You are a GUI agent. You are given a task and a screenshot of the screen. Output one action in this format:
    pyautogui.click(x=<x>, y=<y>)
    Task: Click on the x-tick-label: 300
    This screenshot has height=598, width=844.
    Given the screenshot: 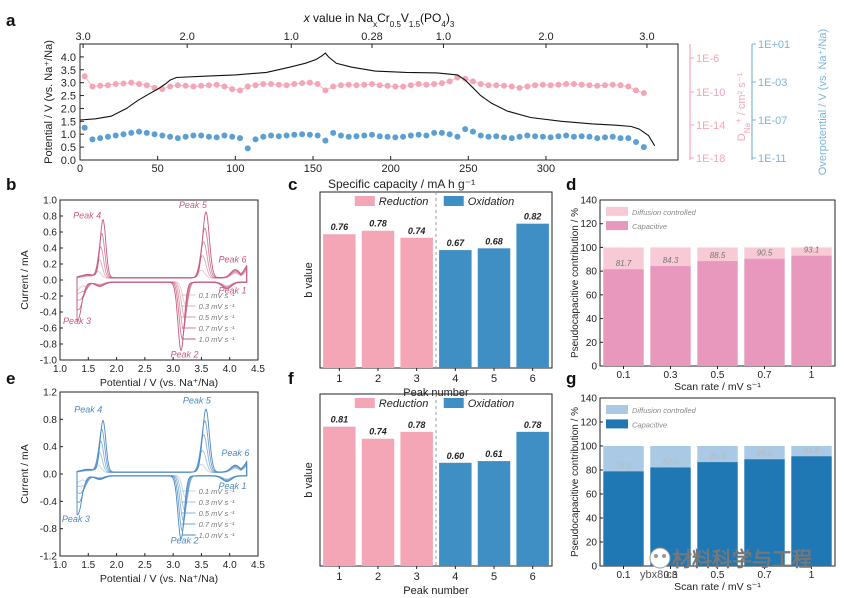 What is the action you would take?
    pyautogui.click(x=546, y=169)
    